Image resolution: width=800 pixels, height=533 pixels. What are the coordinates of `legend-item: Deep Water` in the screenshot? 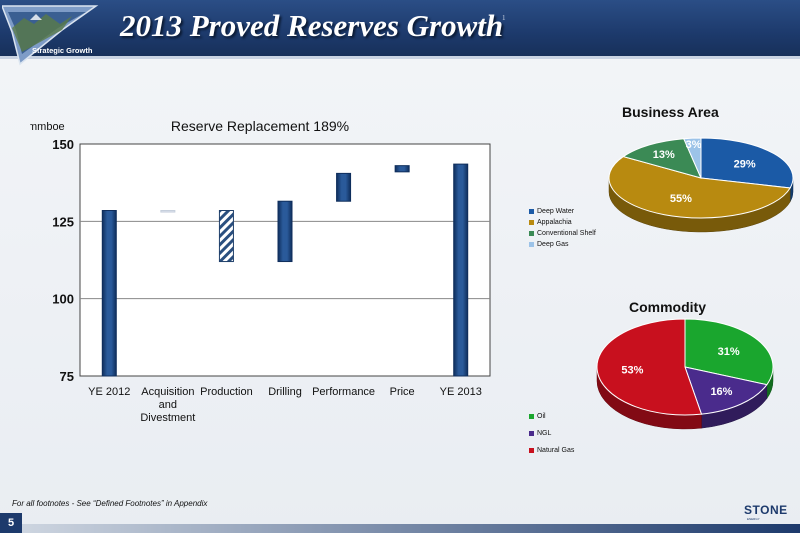 It's located at (562, 211).